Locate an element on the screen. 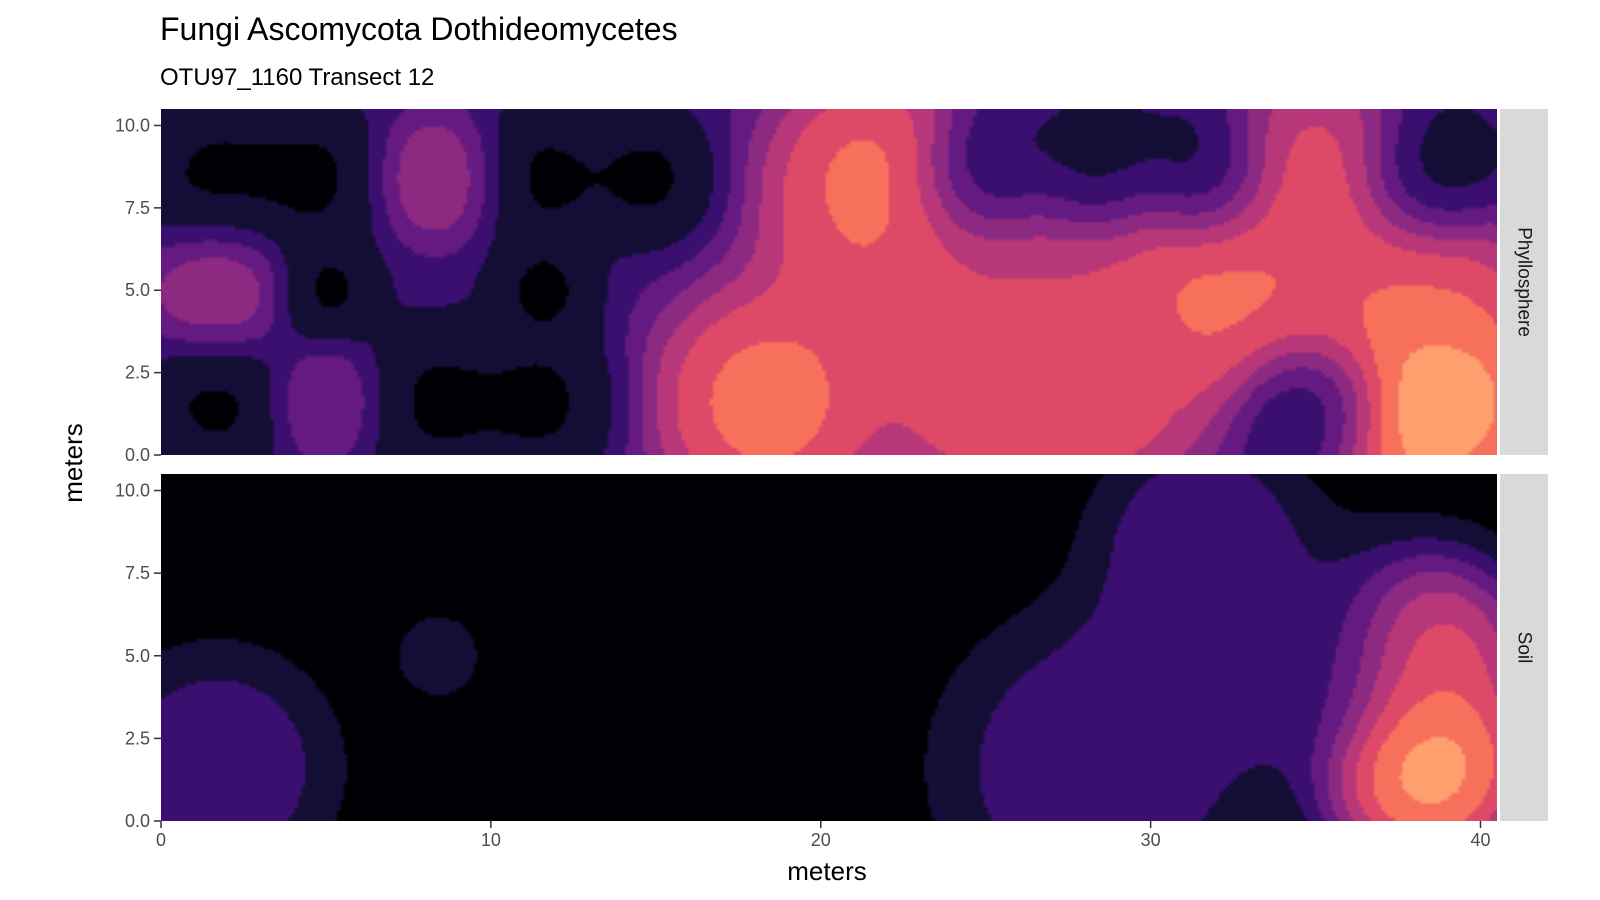  y-axis-title: meters is located at coordinates (73, 462).